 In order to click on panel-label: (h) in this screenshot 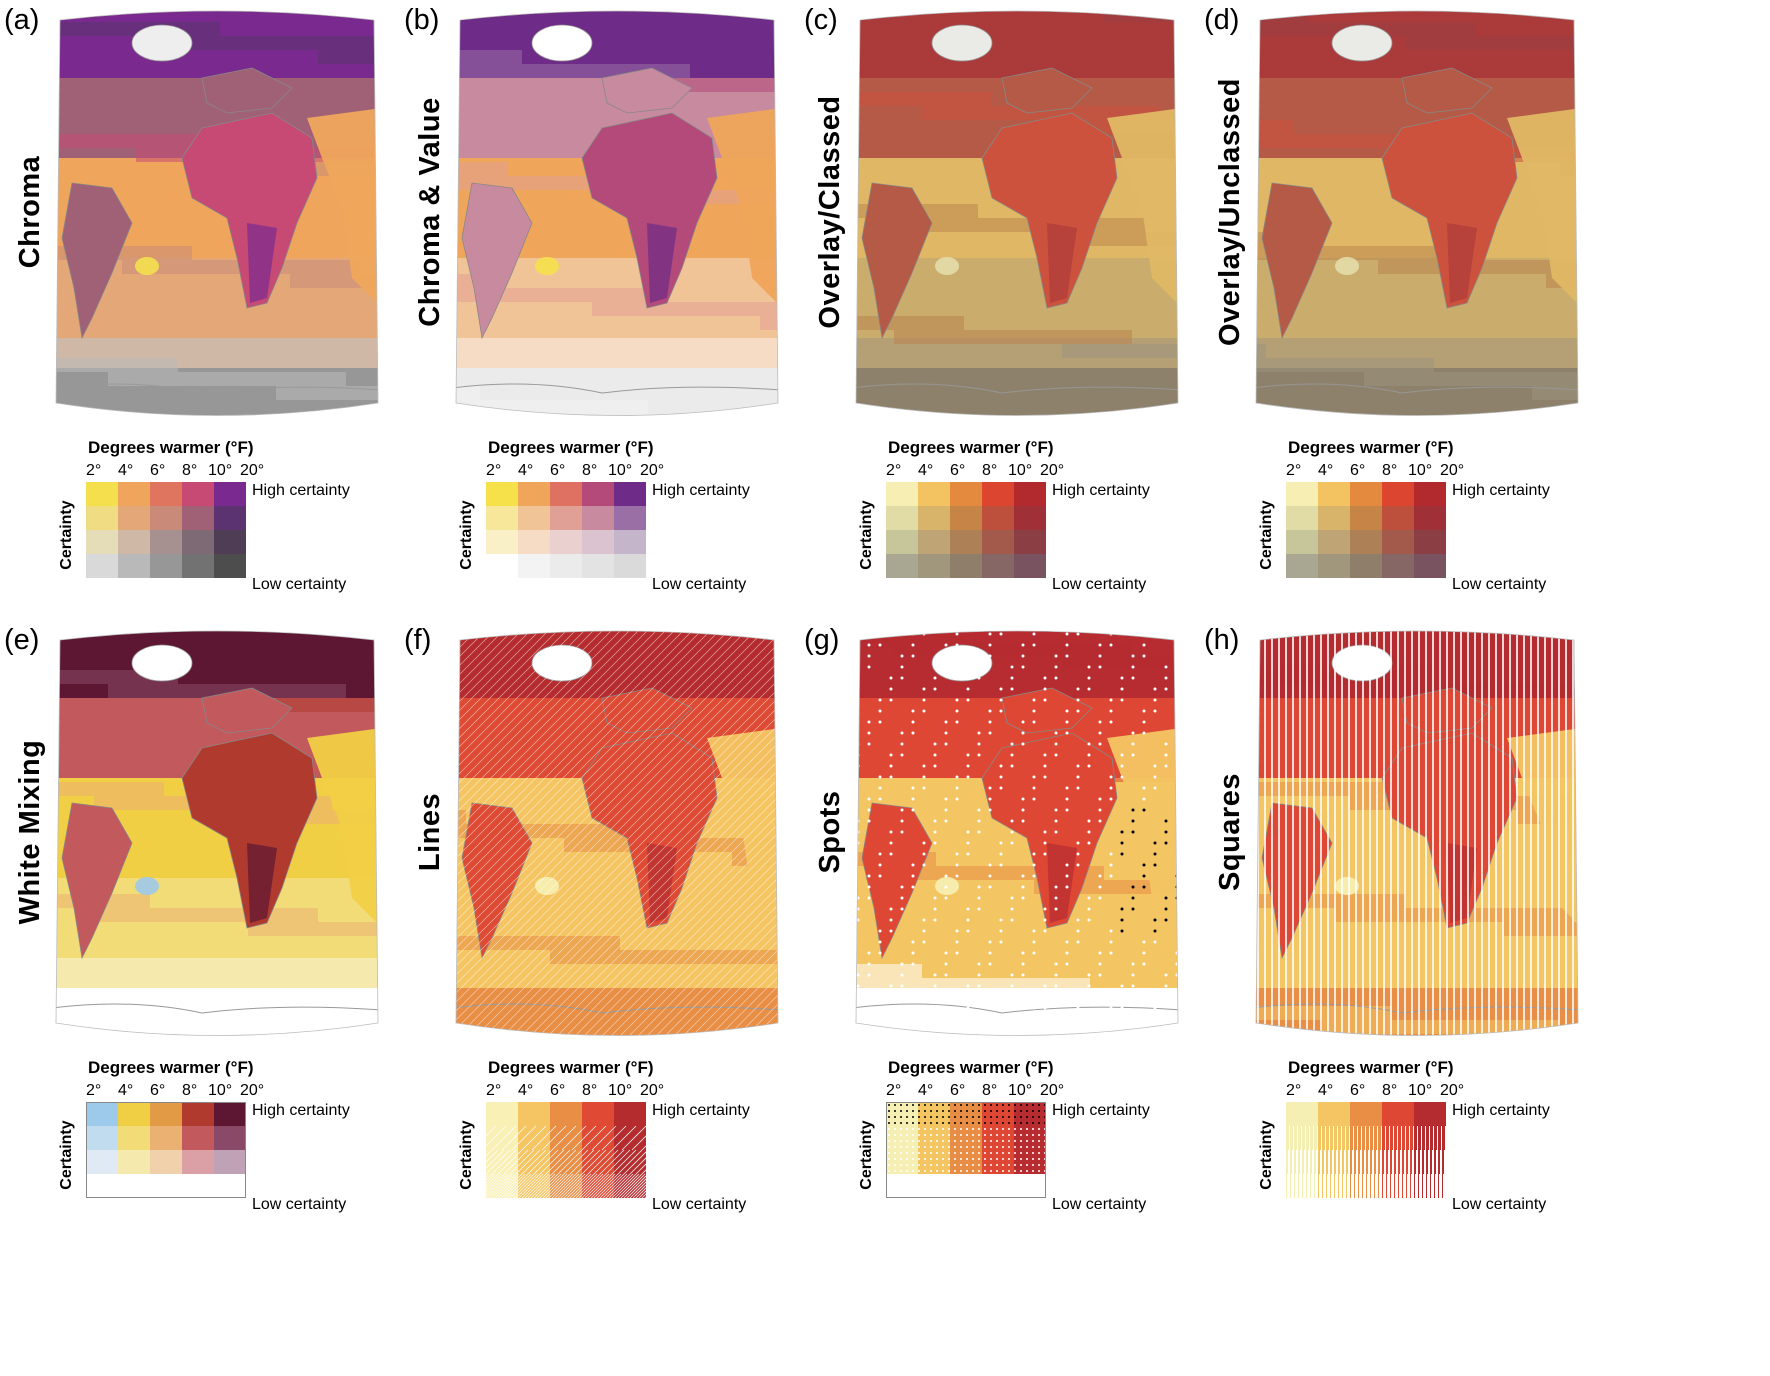, I will do `click(1222, 640)`.